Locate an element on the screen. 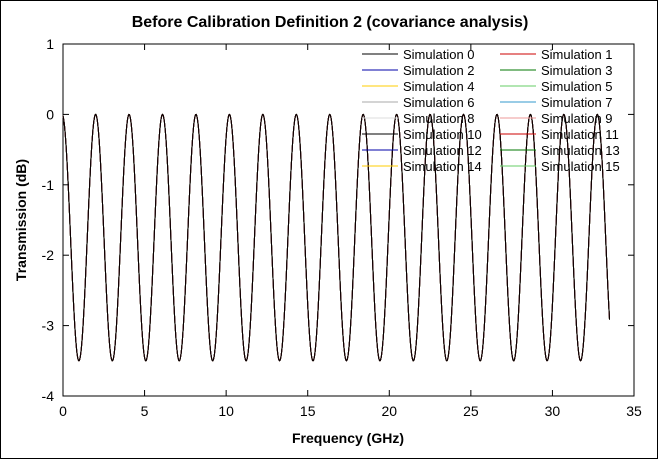  y-tick-label: -4 is located at coordinates (48, 396).